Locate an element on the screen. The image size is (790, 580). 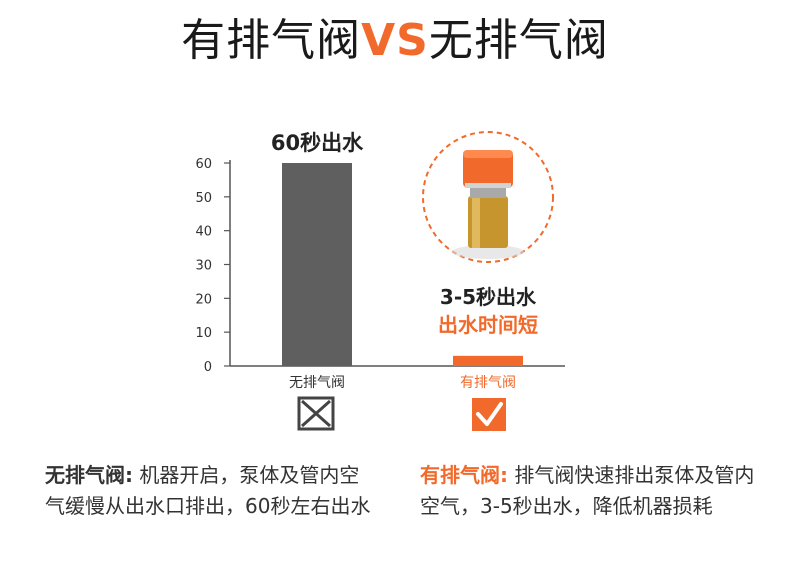
bar-annotation-short-time: 出水时间短 is located at coordinates (488, 325).